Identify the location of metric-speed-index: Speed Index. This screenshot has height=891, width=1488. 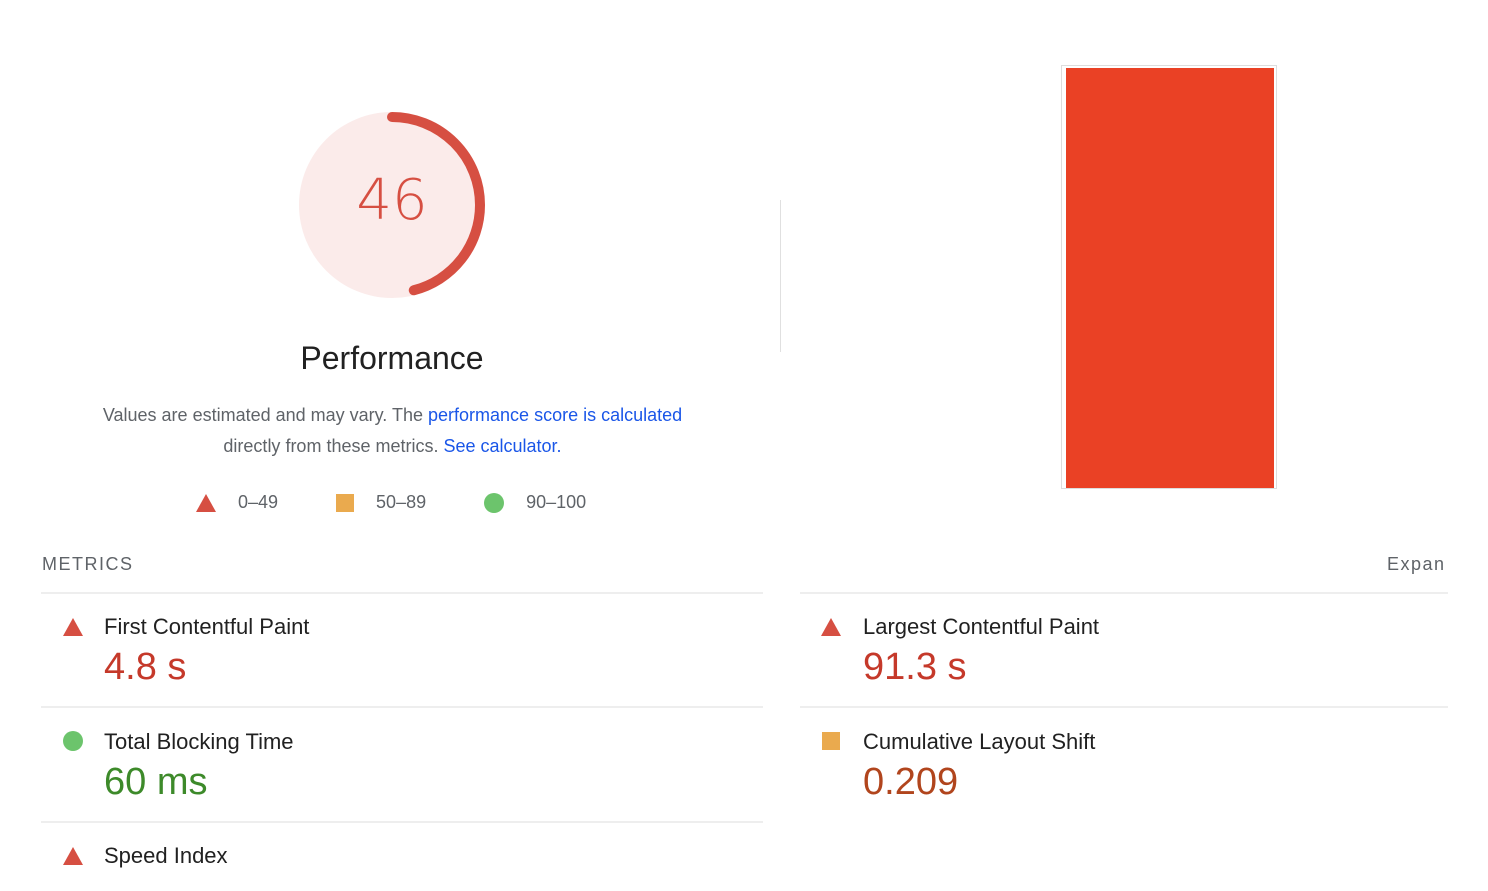
(402, 848).